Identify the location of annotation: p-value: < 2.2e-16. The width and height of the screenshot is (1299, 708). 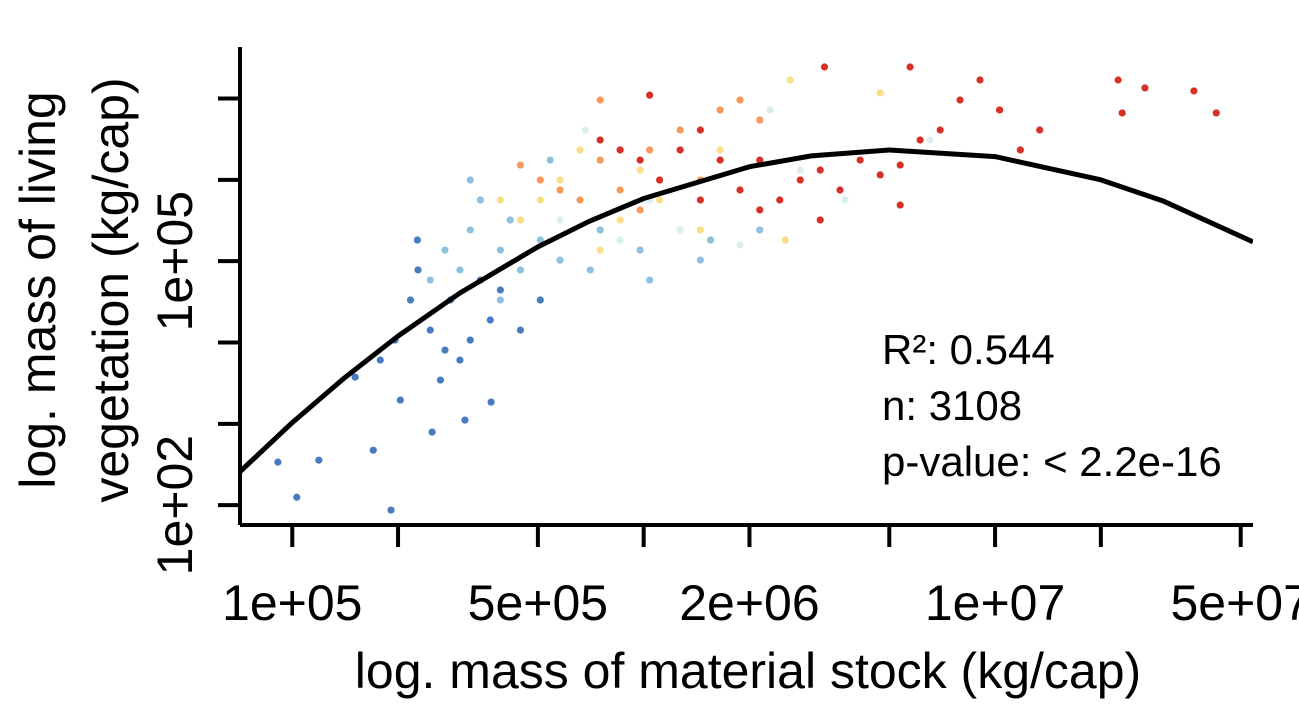
(1052, 461).